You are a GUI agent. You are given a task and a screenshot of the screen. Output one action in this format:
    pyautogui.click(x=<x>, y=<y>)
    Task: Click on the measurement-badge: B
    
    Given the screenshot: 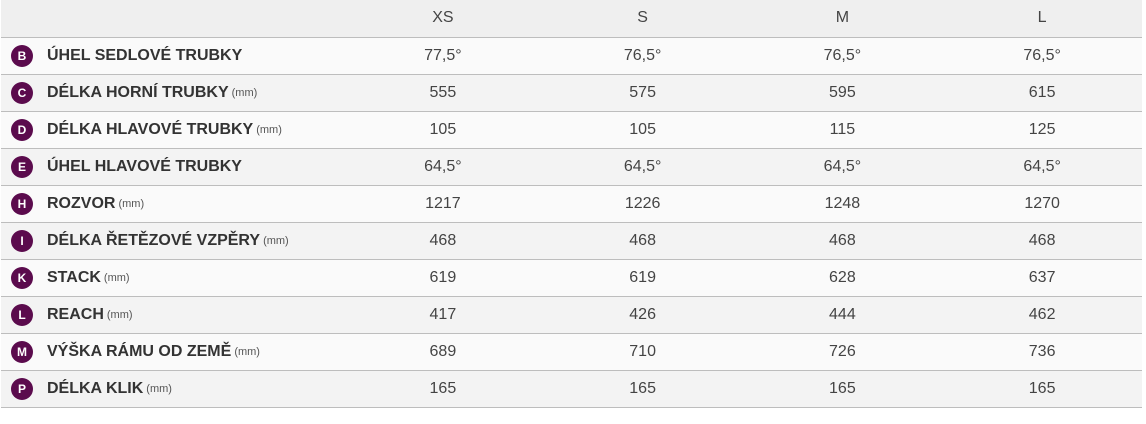 What is the action you would take?
    pyautogui.click(x=22, y=55)
    